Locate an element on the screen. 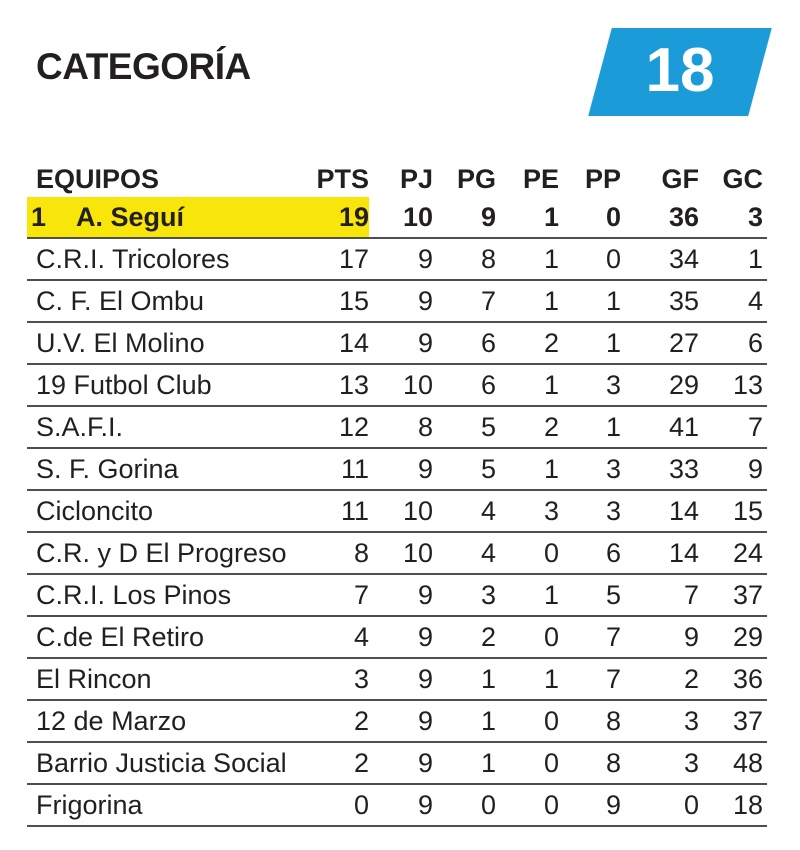 This screenshot has width=800, height=850. pts-cell: 0 is located at coordinates (361, 804).